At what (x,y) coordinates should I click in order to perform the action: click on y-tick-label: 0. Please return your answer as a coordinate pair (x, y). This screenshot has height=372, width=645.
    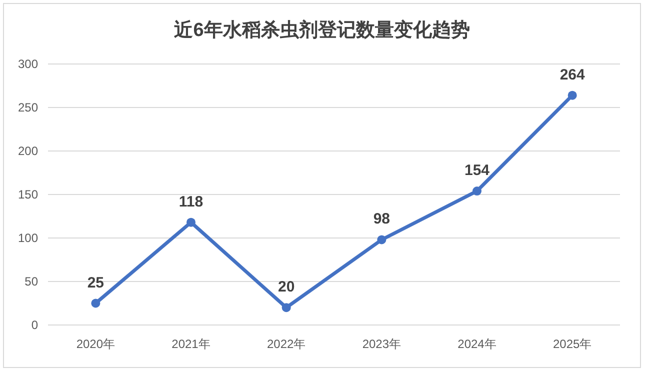
    Looking at the image, I should click on (34, 325).